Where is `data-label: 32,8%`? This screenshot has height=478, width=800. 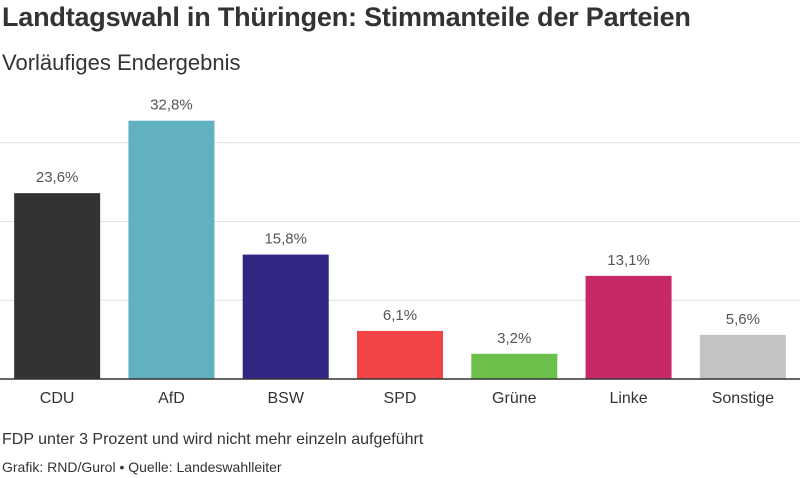 data-label: 32,8% is located at coordinates (171, 105).